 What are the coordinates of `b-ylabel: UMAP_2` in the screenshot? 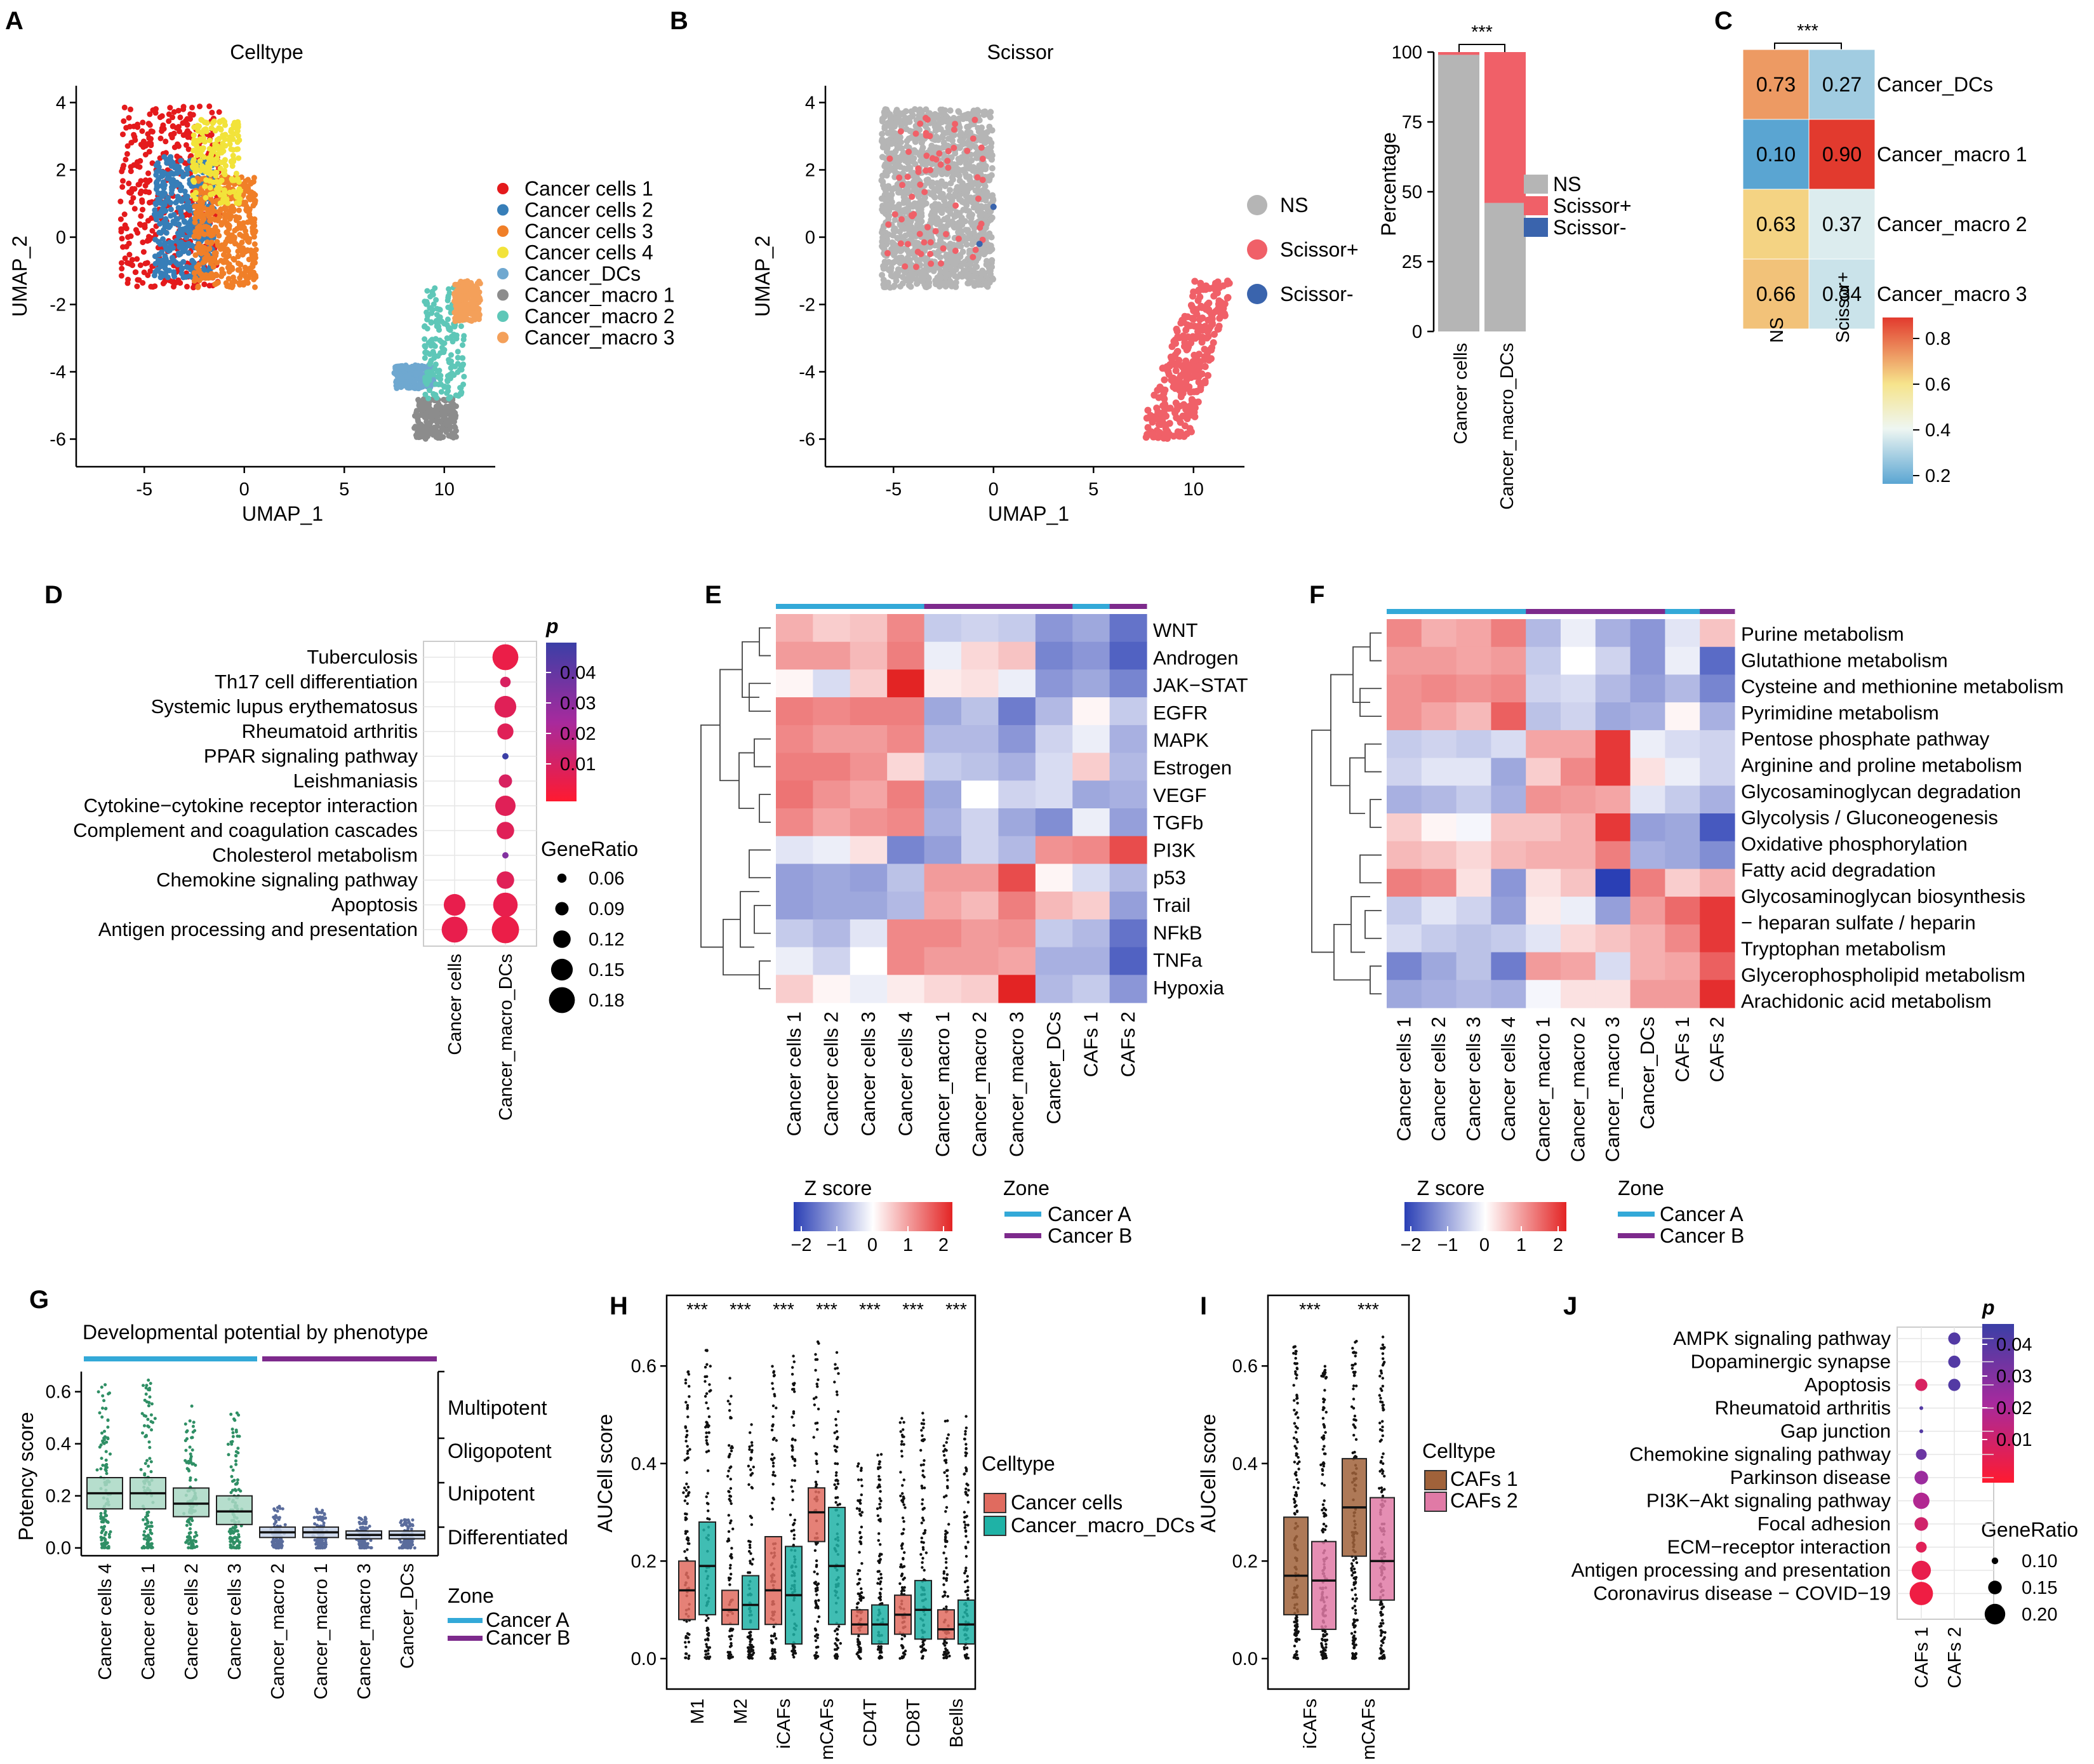 It's located at (762, 276).